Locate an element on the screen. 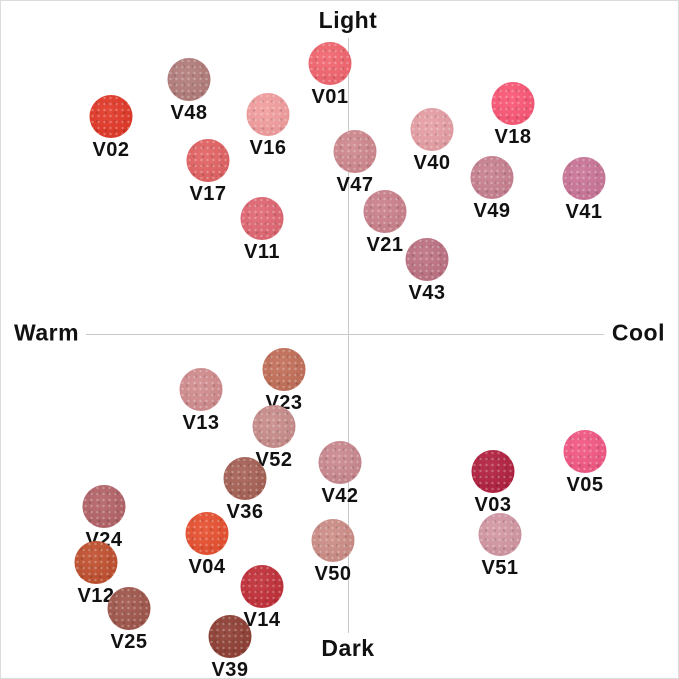 The image size is (679, 679). x-axis-line is located at coordinates (345, 334).